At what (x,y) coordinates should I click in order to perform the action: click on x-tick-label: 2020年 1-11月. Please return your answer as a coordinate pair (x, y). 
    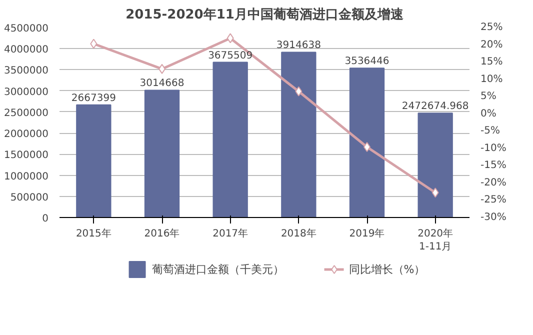
    Looking at the image, I should click on (436, 240).